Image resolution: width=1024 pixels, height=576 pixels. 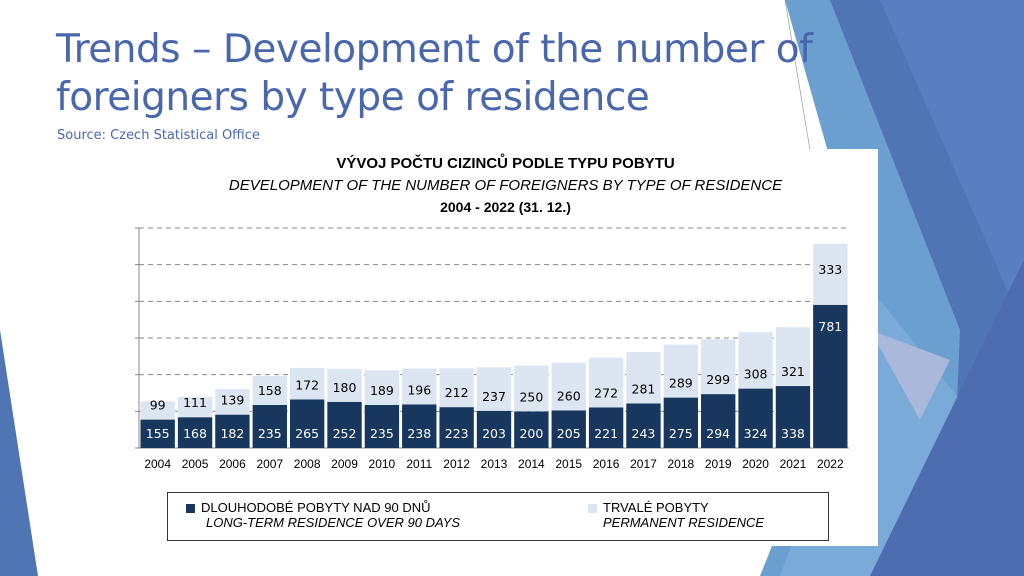 I want to click on bar-long-term-2014, so click(x=531, y=429).